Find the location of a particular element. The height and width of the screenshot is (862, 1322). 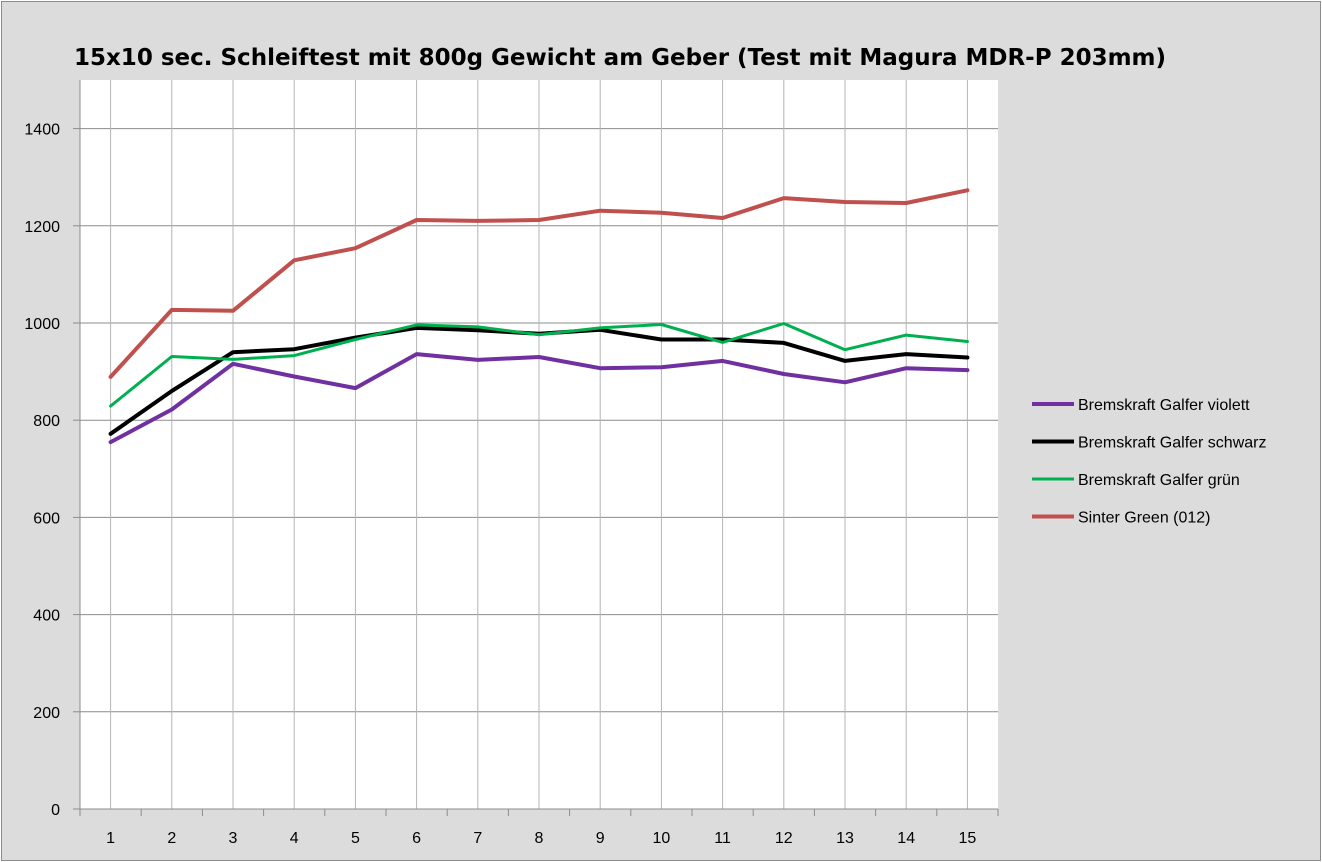

x-tick-label: 3 is located at coordinates (233, 838).